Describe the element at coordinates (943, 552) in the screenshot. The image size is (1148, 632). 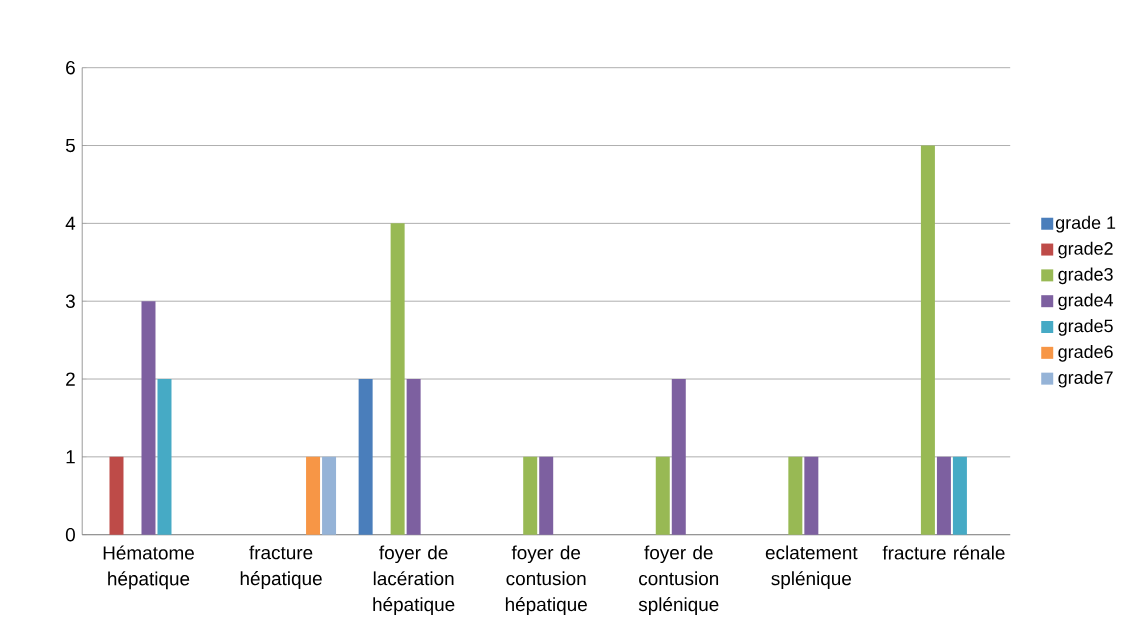
I see `x-tick-label: fracture rénale` at that location.